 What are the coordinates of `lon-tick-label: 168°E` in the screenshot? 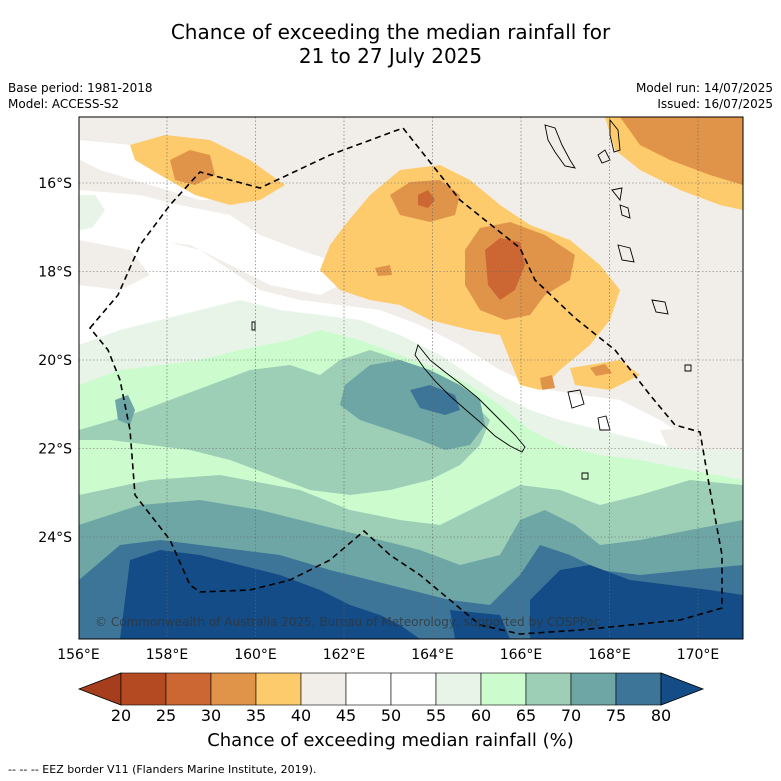 It's located at (609, 655).